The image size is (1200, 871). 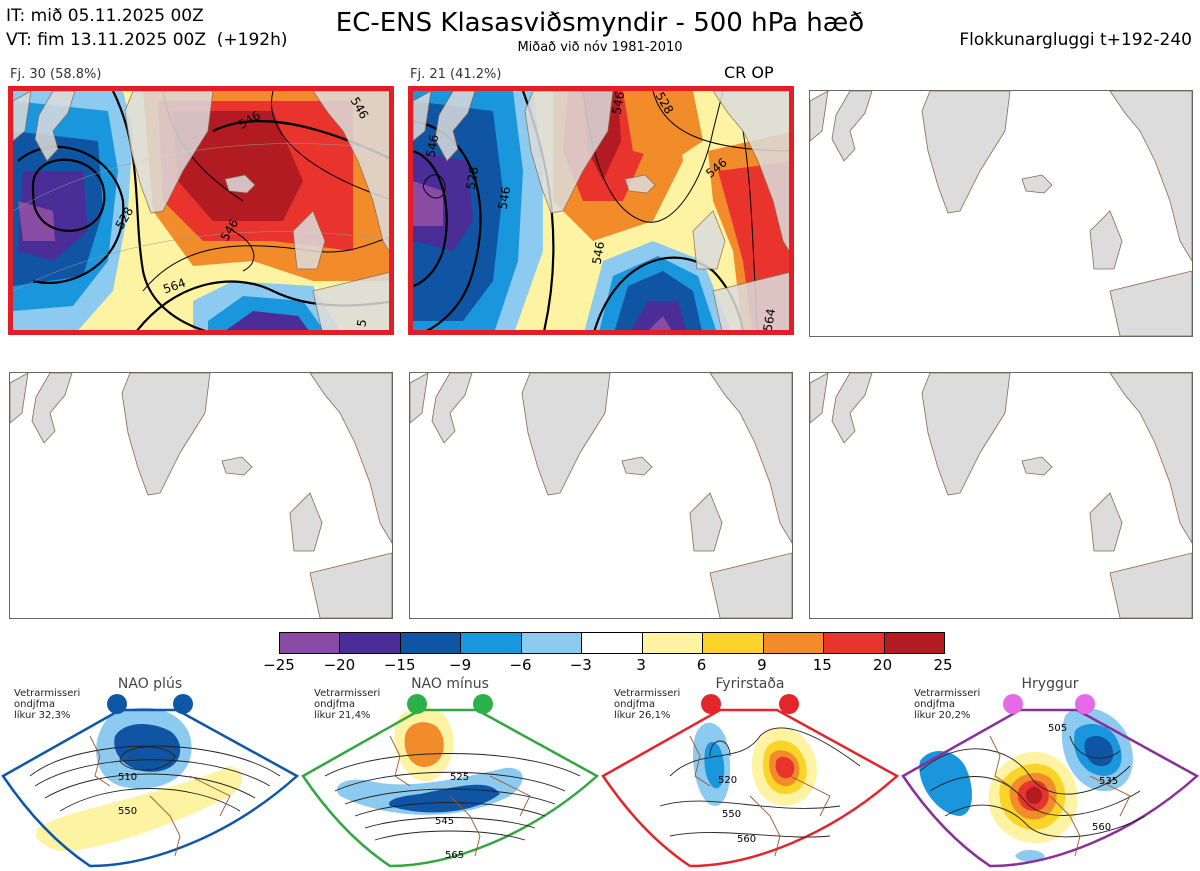 What do you see at coordinates (1075, 40) in the screenshot?
I see `classification-window: Flokkunargluggi t+192-240` at bounding box center [1075, 40].